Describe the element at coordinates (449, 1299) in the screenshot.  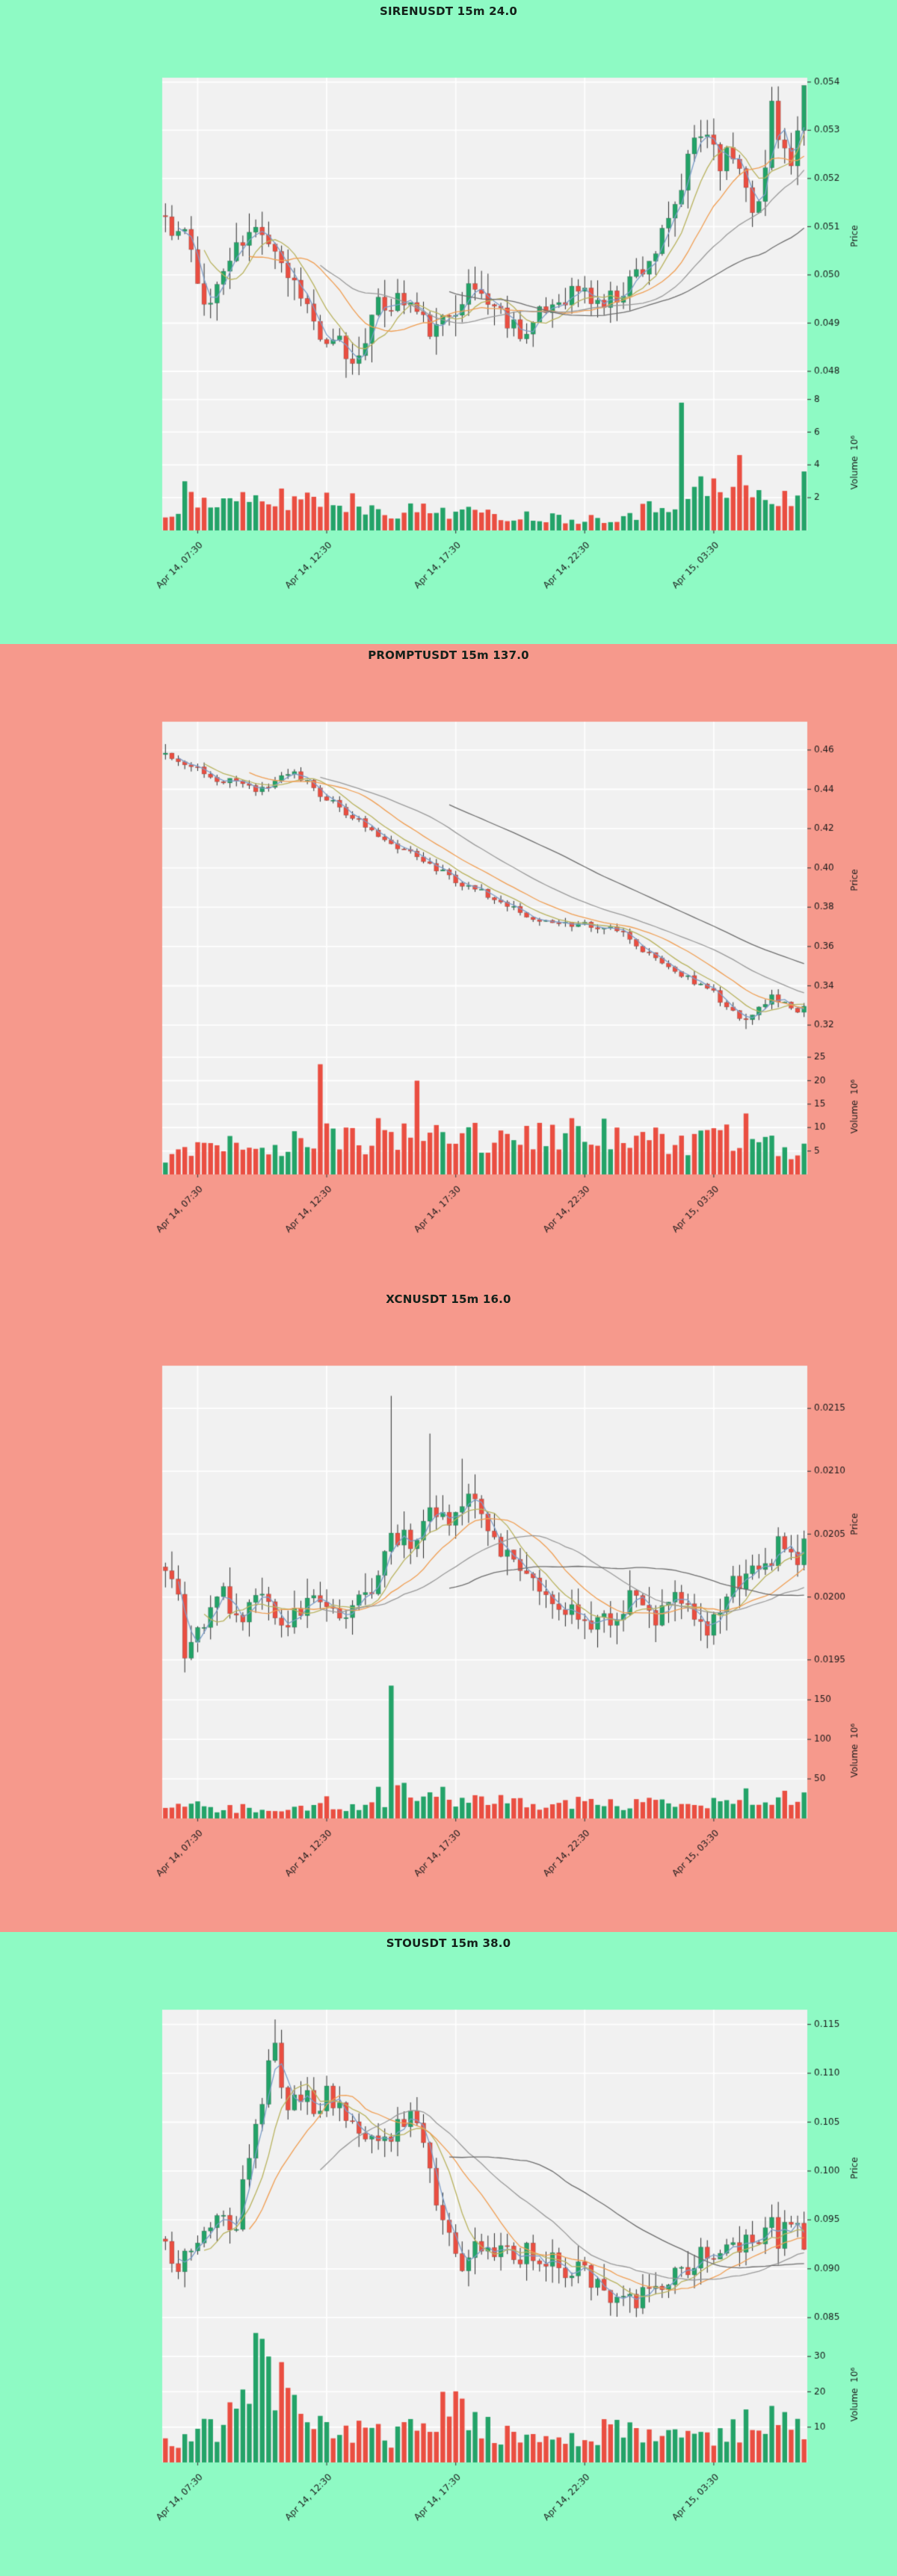
I see `chart-title-xcnusdt: XCNUSDT 15m 16.0` at that location.